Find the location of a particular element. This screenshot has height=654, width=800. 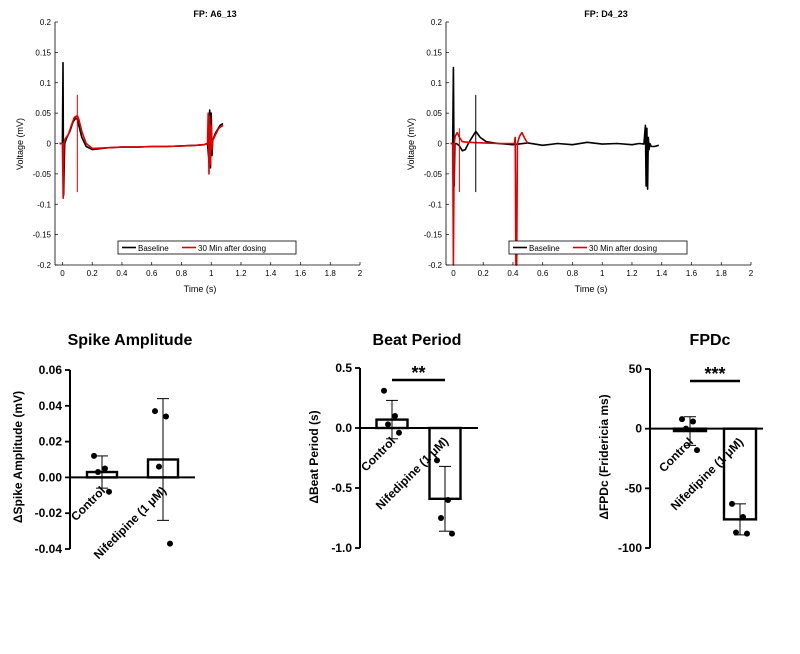

y-tick-label: -0.5 is located at coordinates (341, 488).